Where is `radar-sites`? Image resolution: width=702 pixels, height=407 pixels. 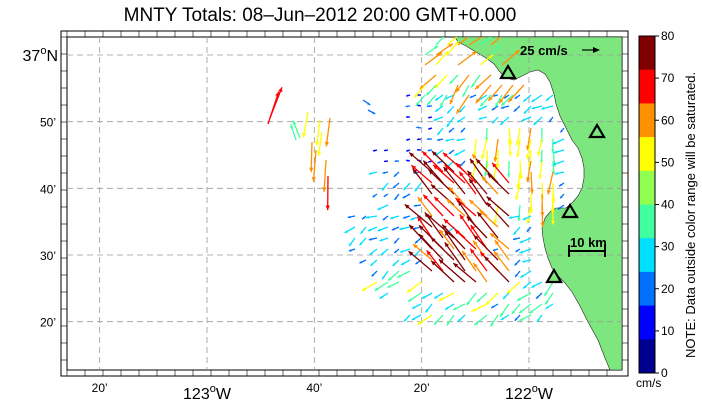
radar-sites is located at coordinates (552, 173).